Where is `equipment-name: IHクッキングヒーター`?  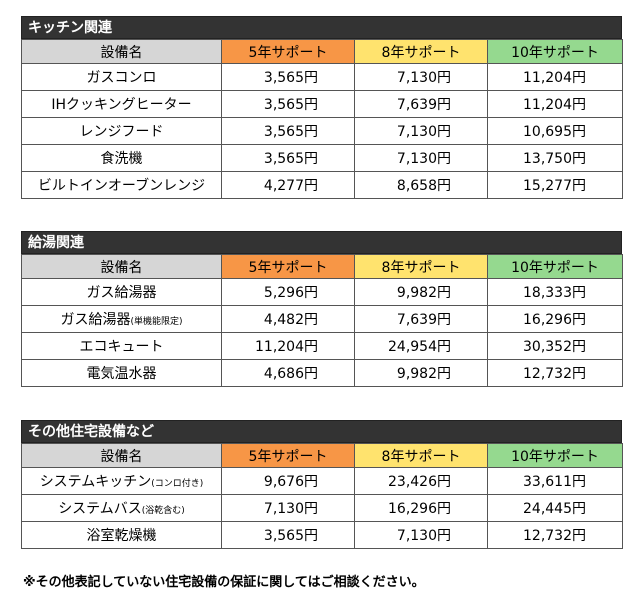 equipment-name: IHクッキングヒーター is located at coordinates (121, 104).